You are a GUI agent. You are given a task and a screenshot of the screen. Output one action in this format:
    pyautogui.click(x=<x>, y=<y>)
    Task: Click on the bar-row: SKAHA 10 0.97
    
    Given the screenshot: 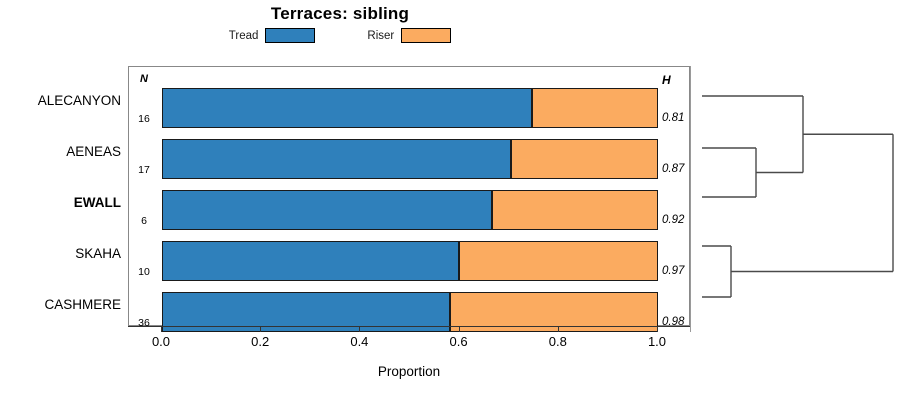 What is the action you would take?
    pyautogui.click(x=383, y=261)
    